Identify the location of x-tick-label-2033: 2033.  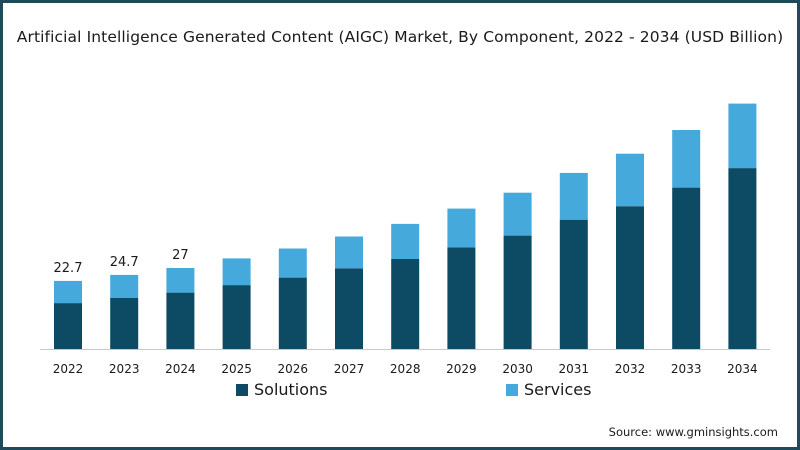
(686, 369).